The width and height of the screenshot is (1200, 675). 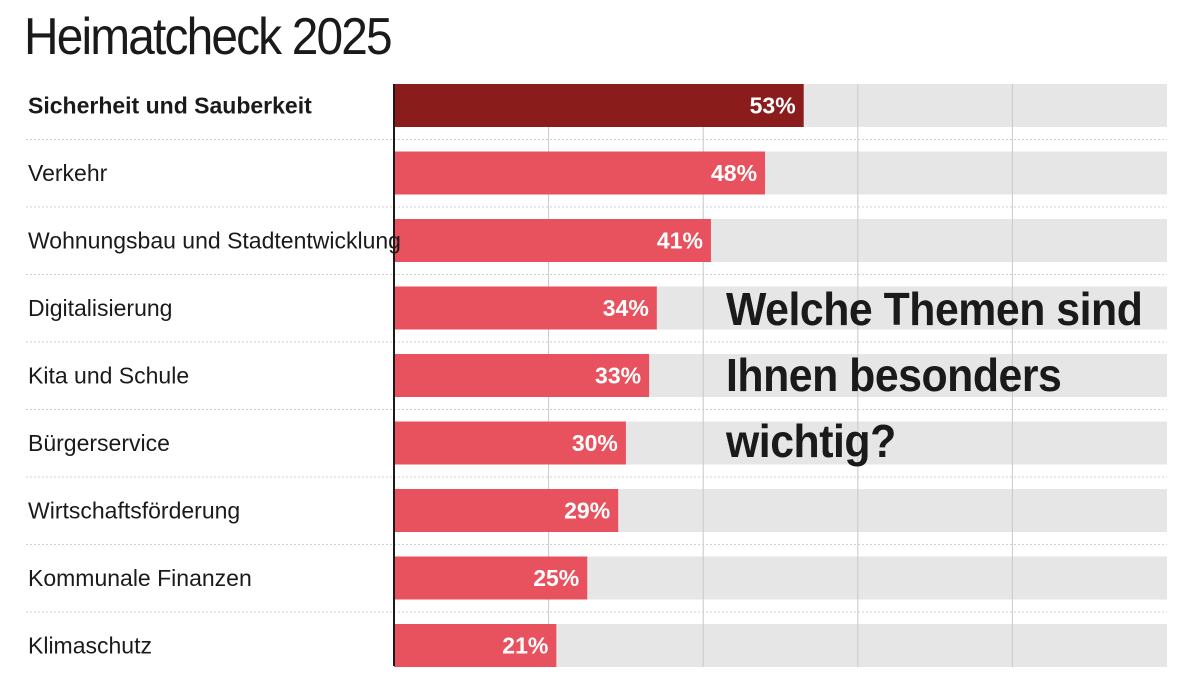 I want to click on value-label: 41%, so click(x=680, y=241).